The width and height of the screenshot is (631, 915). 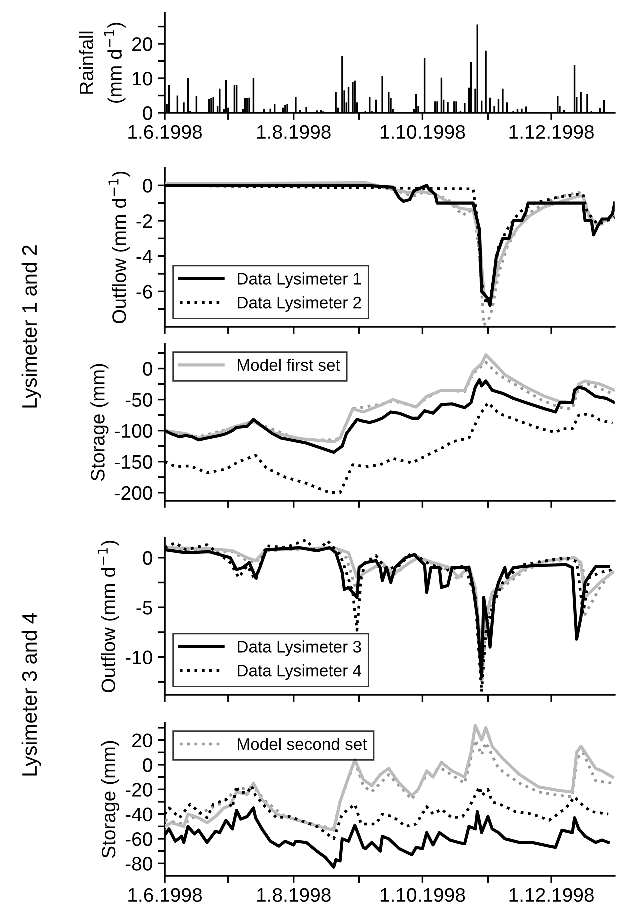 What do you see at coordinates (144, 608) in the screenshot?
I see `y-tick-label: -5` at bounding box center [144, 608].